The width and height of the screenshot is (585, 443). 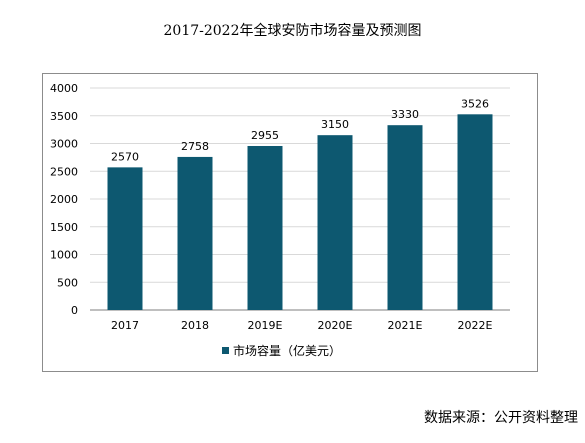 I want to click on bar-2017, so click(x=125, y=238).